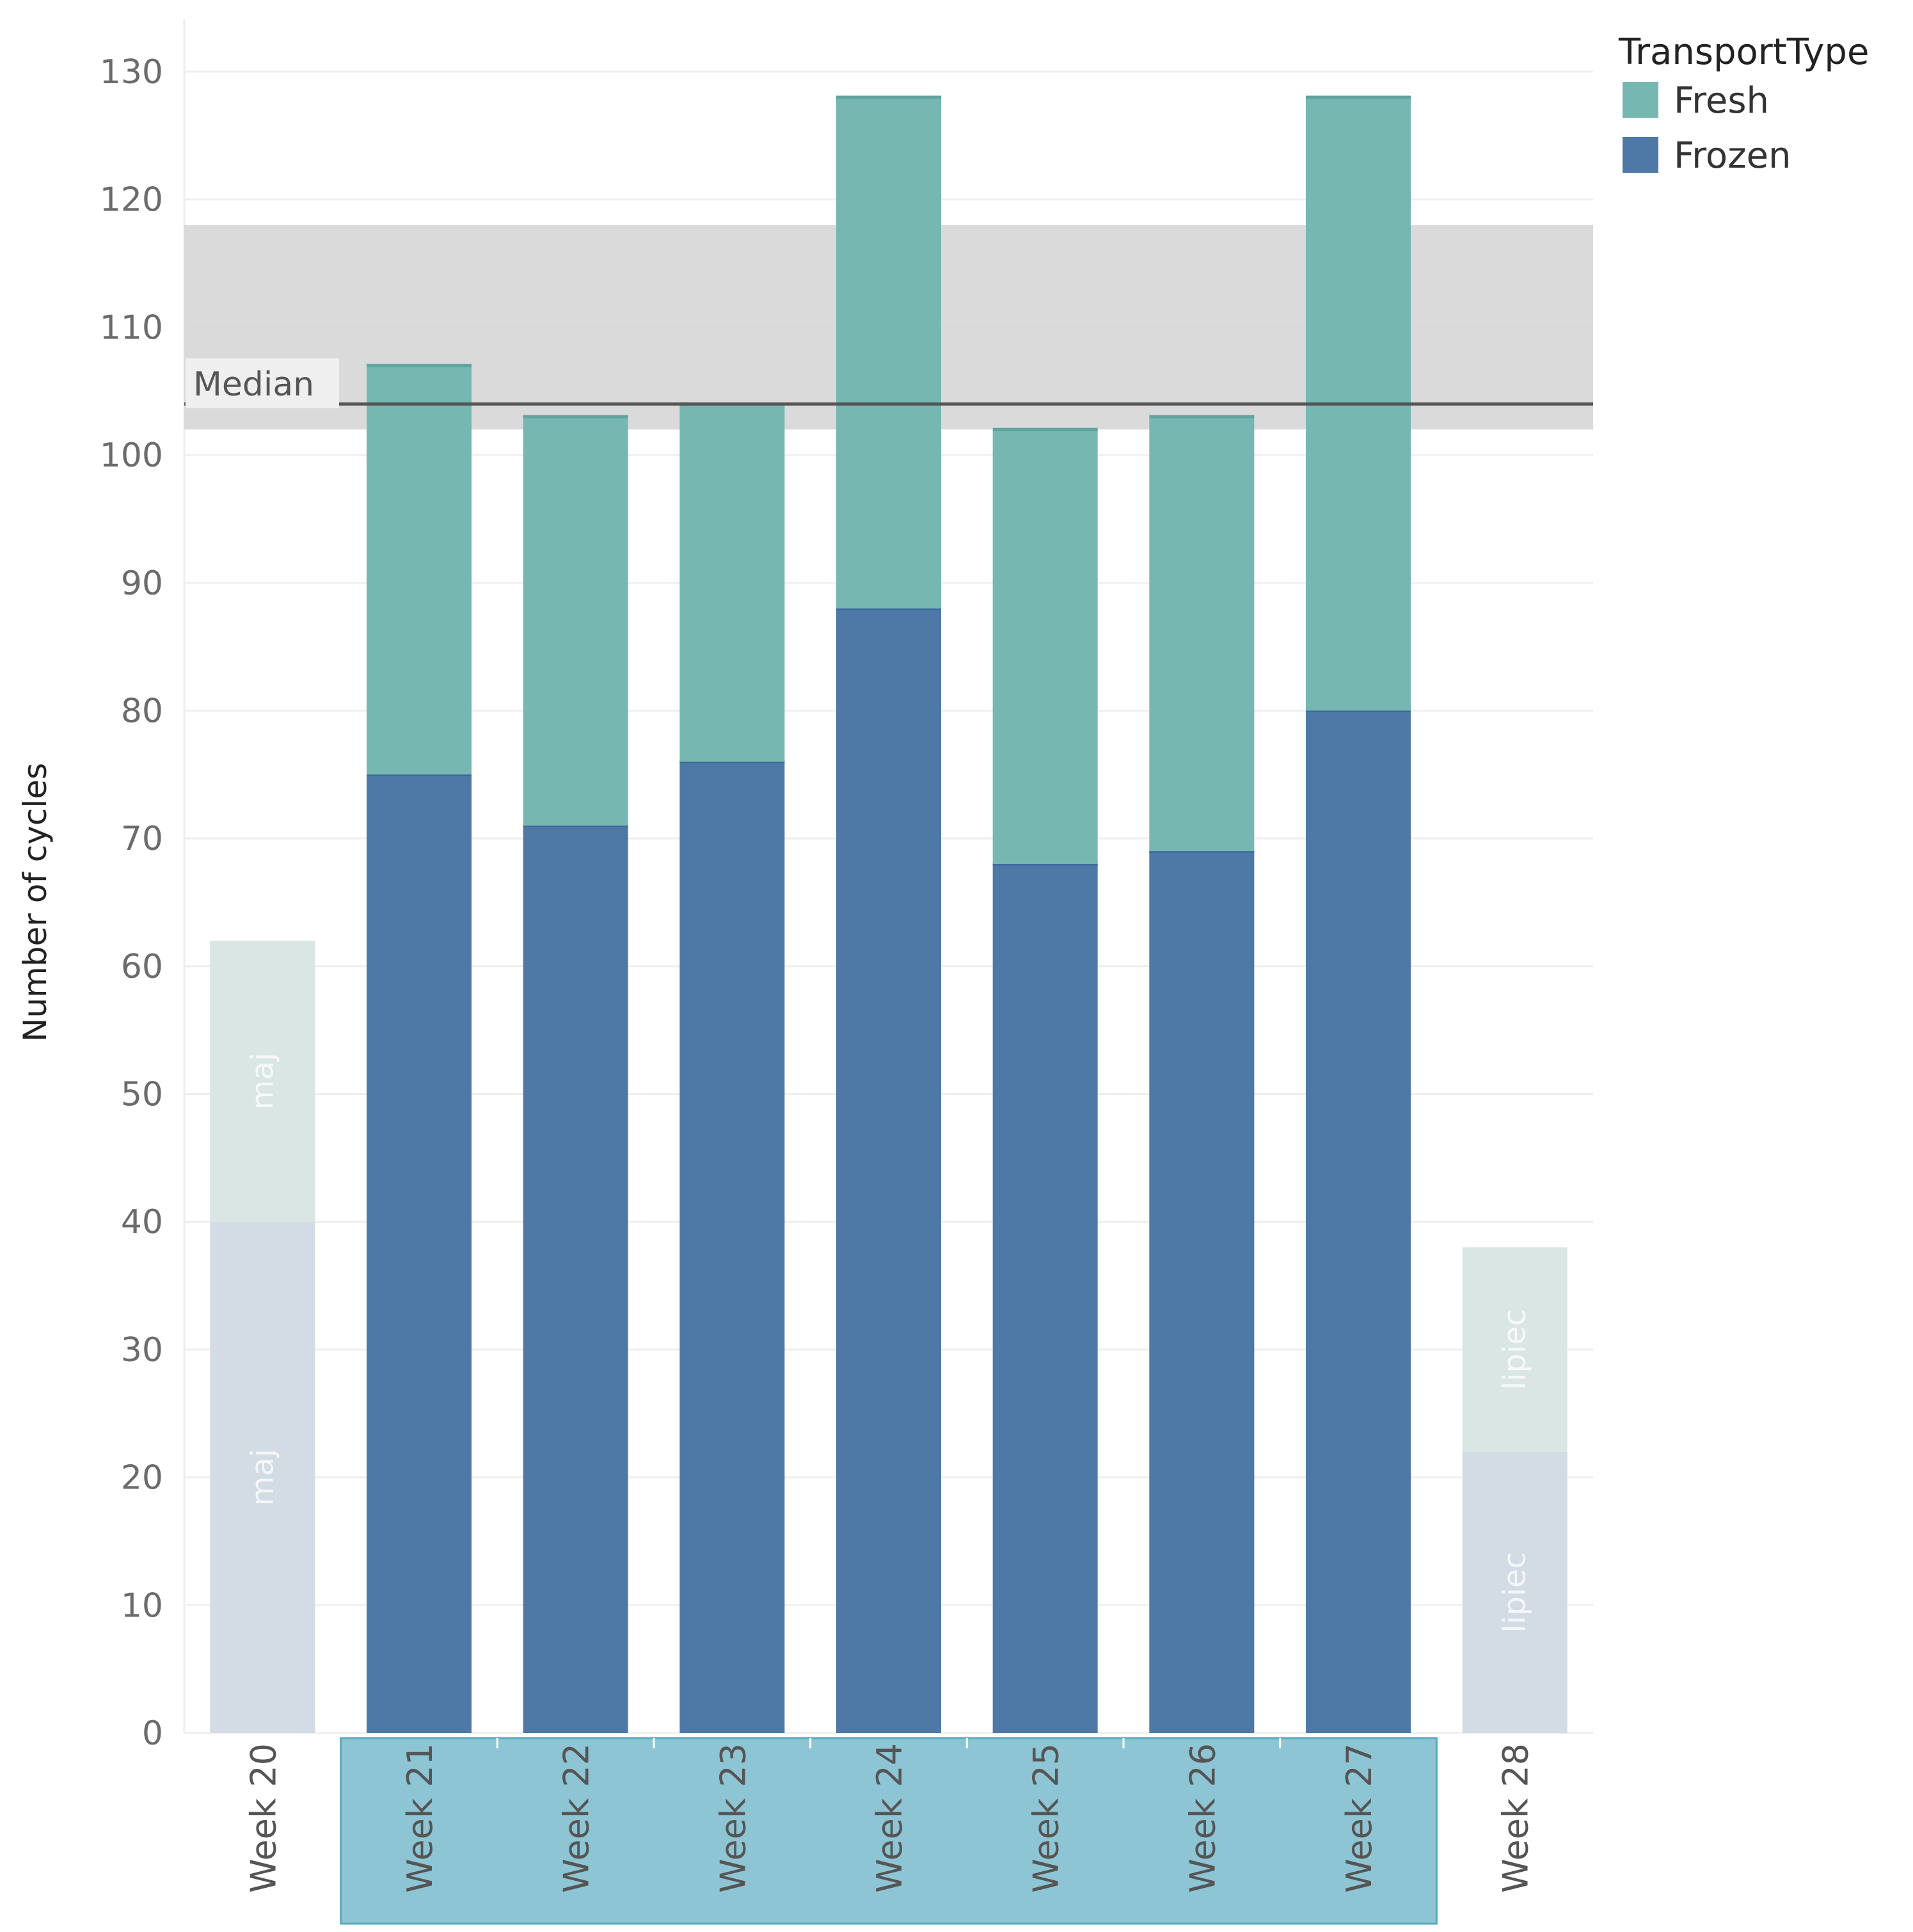 This screenshot has width=1913, height=1932. Describe the element at coordinates (131, 455) in the screenshot. I see `y-tick-label-100: 100` at that location.